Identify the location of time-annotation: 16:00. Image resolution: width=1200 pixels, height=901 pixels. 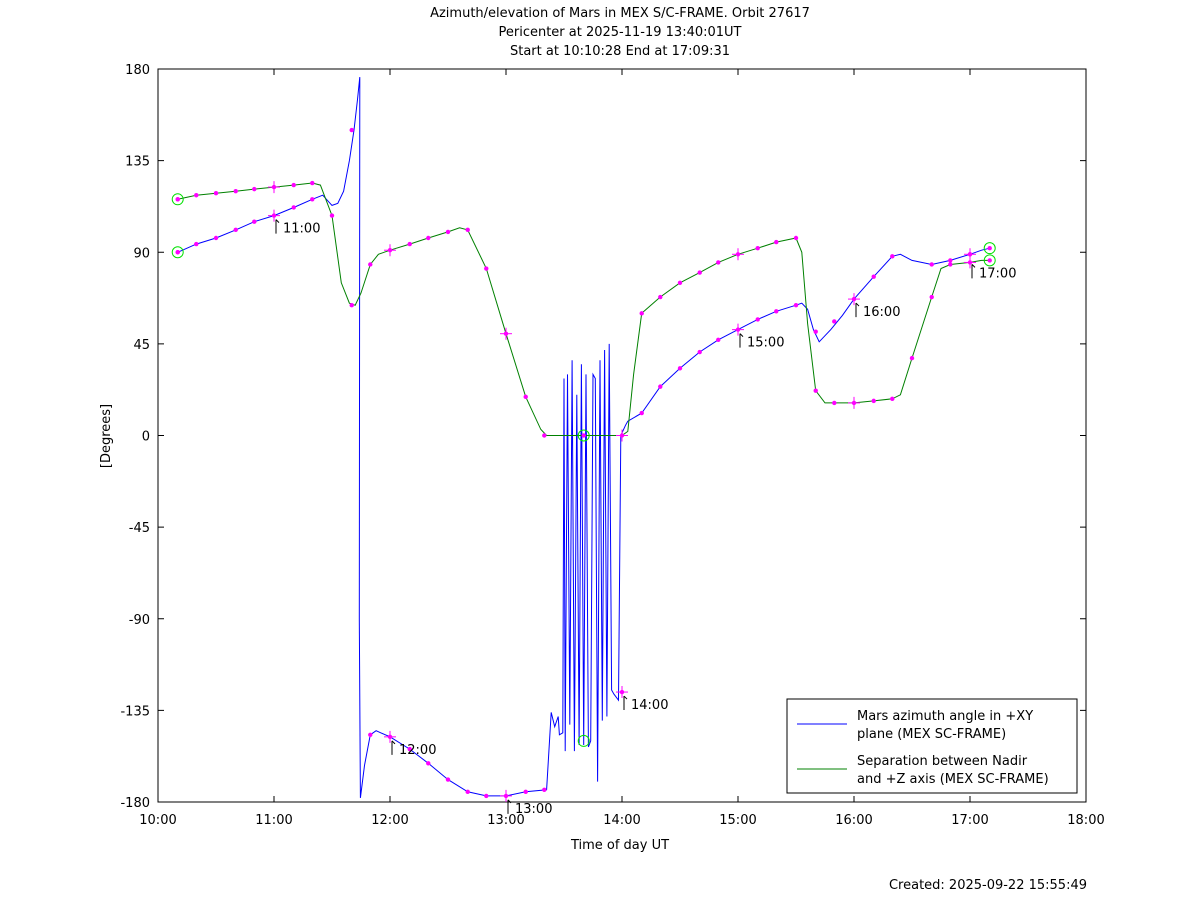
(877, 311).